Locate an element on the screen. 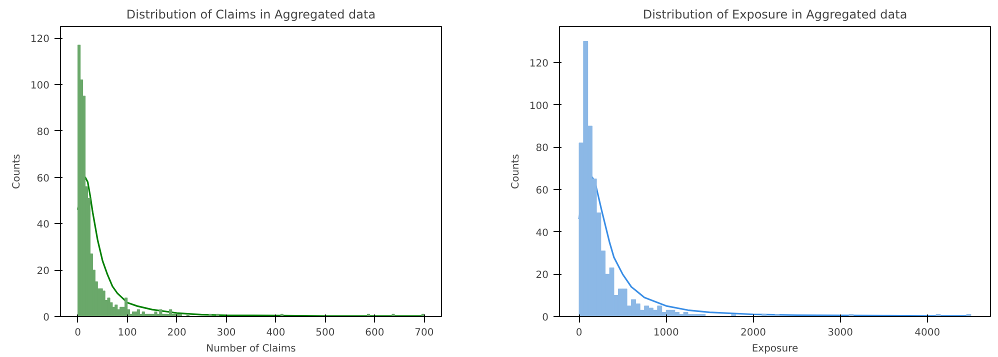  x-axis-title: Number of Claims is located at coordinates (251, 349).